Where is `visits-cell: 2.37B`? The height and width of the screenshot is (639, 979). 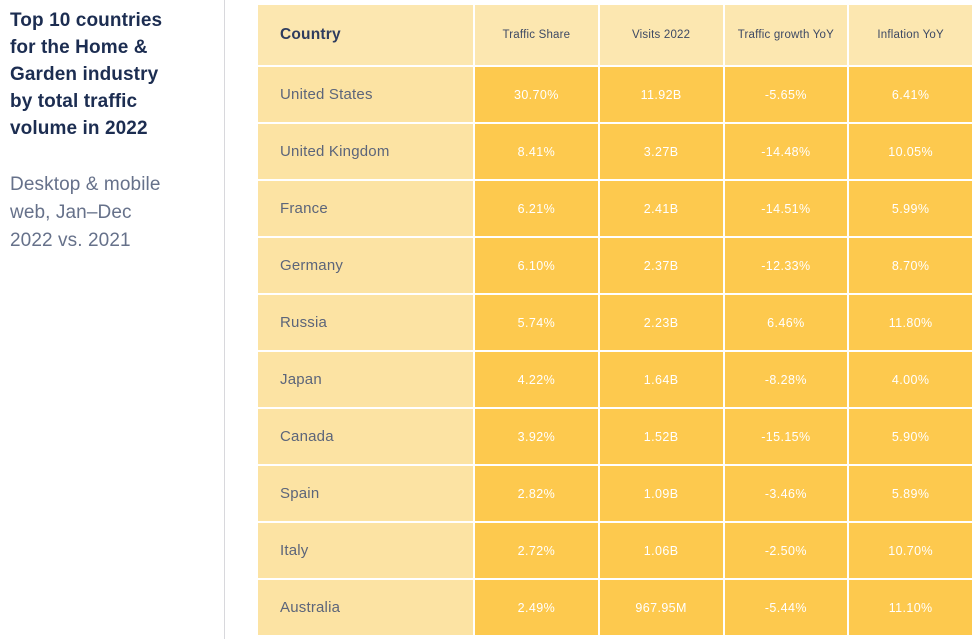 visits-cell: 2.37B is located at coordinates (661, 265).